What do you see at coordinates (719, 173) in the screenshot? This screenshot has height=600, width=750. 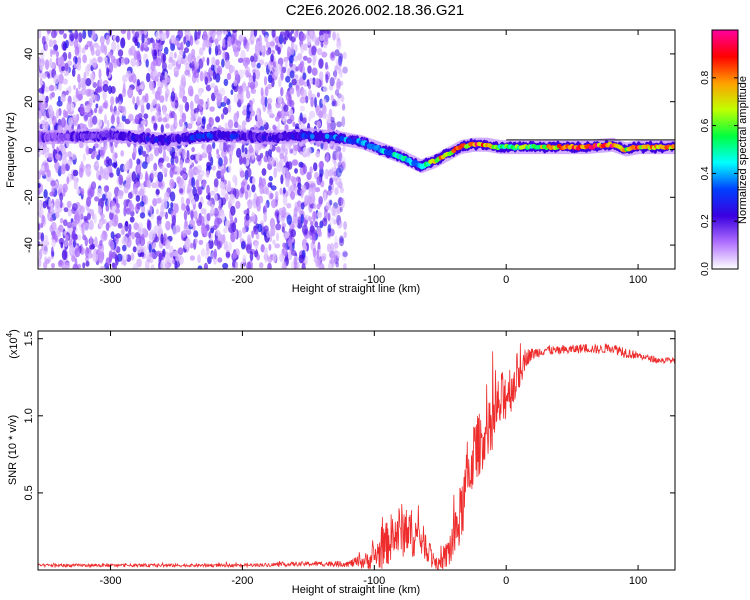 I see `colorbar-ticks: 0.0 0.2 0.4 0.6 0.8` at bounding box center [719, 173].